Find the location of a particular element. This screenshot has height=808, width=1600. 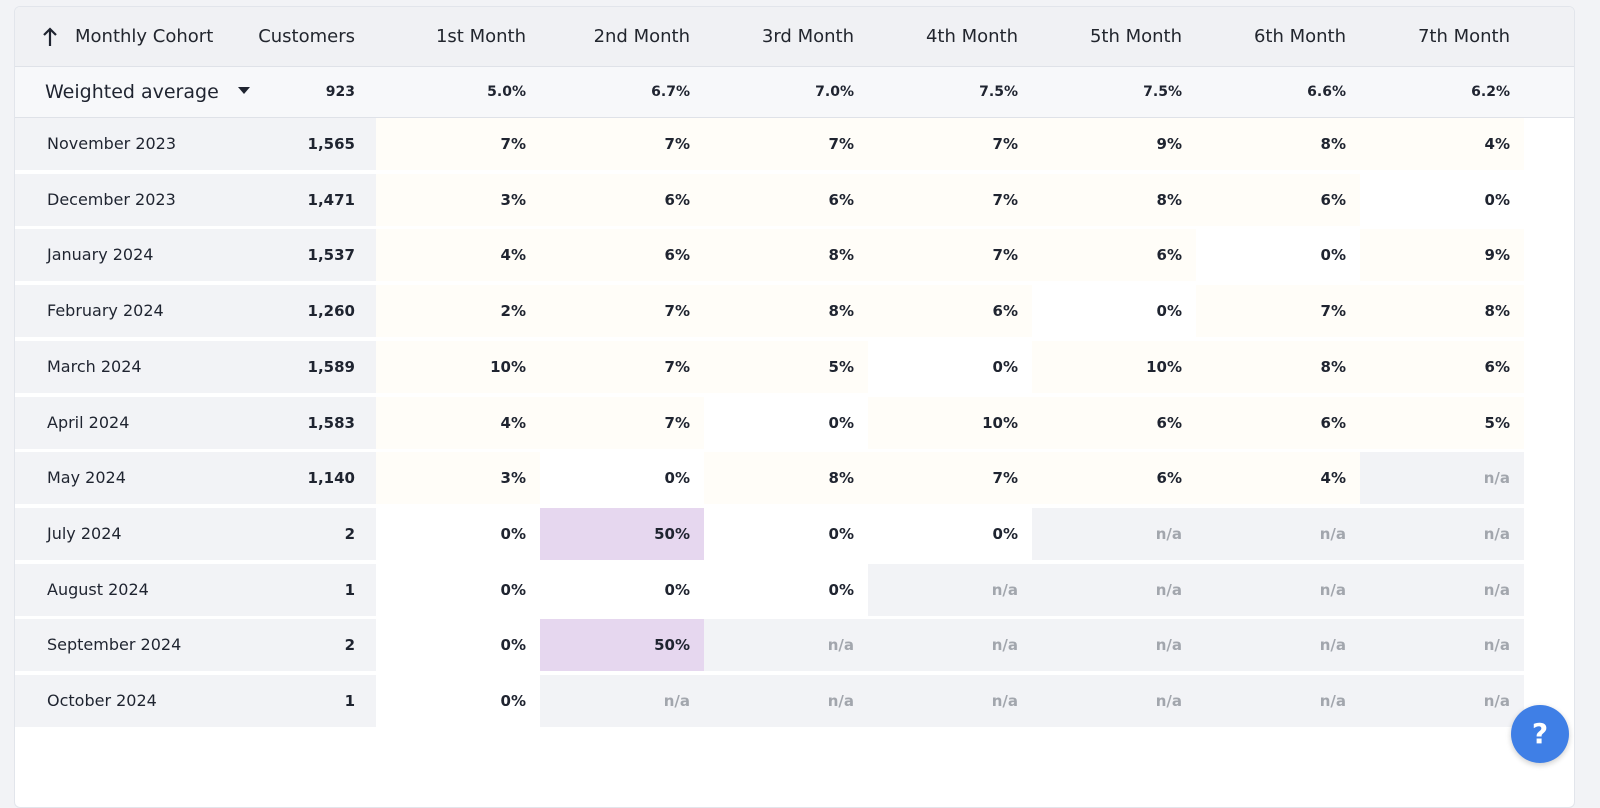

table-row: February 2024 1,260 2% 7% 8% 6% 0% 7% 8% is located at coordinates (794, 311).